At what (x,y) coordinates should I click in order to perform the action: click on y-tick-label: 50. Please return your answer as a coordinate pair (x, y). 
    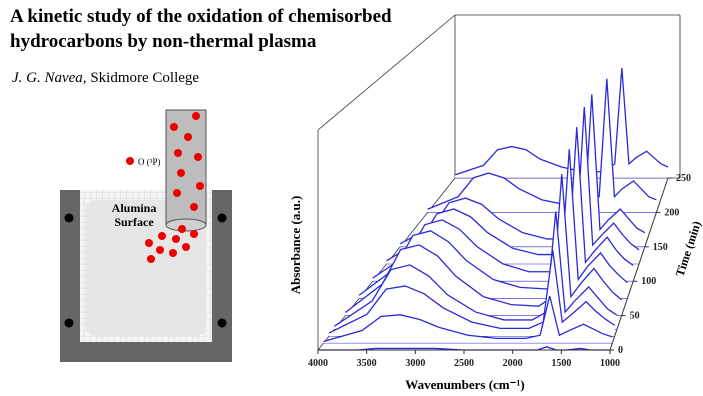
    Looking at the image, I should click on (635, 316).